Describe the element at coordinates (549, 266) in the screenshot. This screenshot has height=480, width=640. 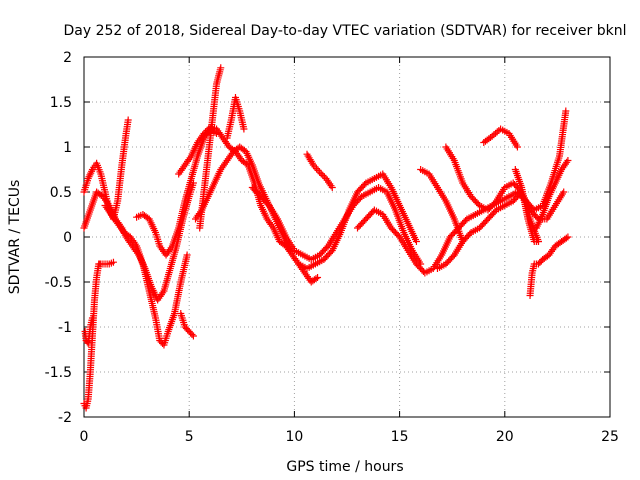
I see `series-sat-u` at that location.